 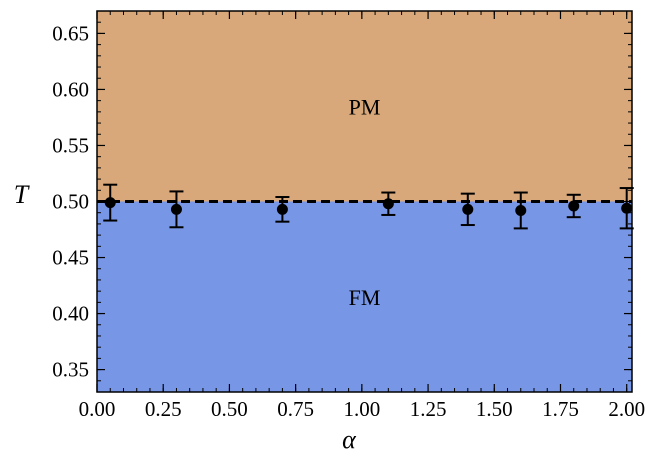 I want to click on y-tick-label: 0.45, so click(x=70, y=258).